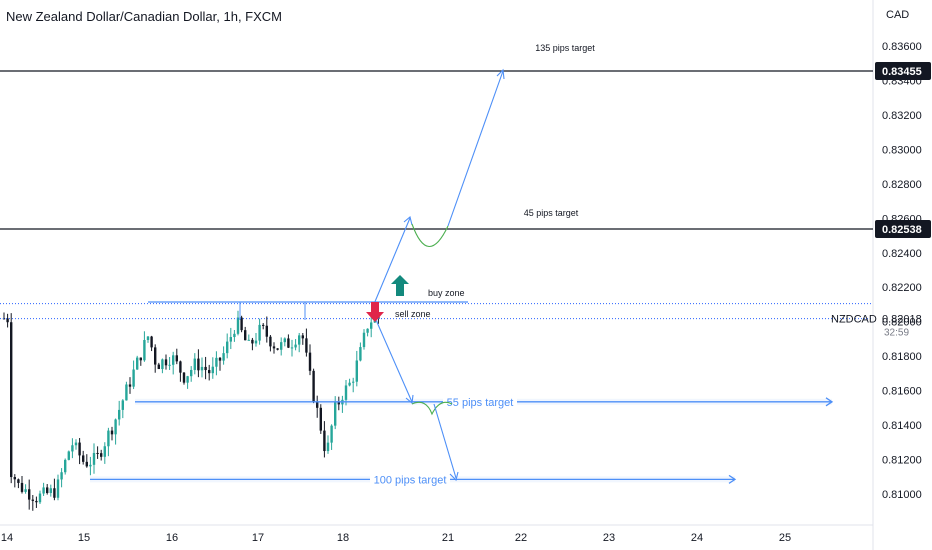 Image resolution: width=932 pixels, height=550 pixels. What do you see at coordinates (454, 476) in the screenshot?
I see `projection-down-2-head` at bounding box center [454, 476].